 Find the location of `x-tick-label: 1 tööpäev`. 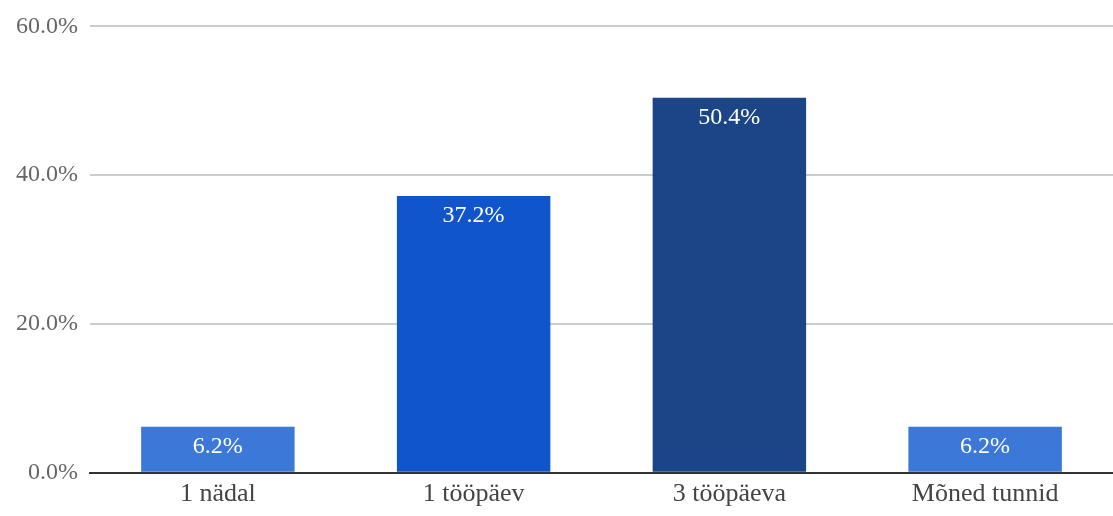

x-tick-label: 1 tööpäev is located at coordinates (473, 493).